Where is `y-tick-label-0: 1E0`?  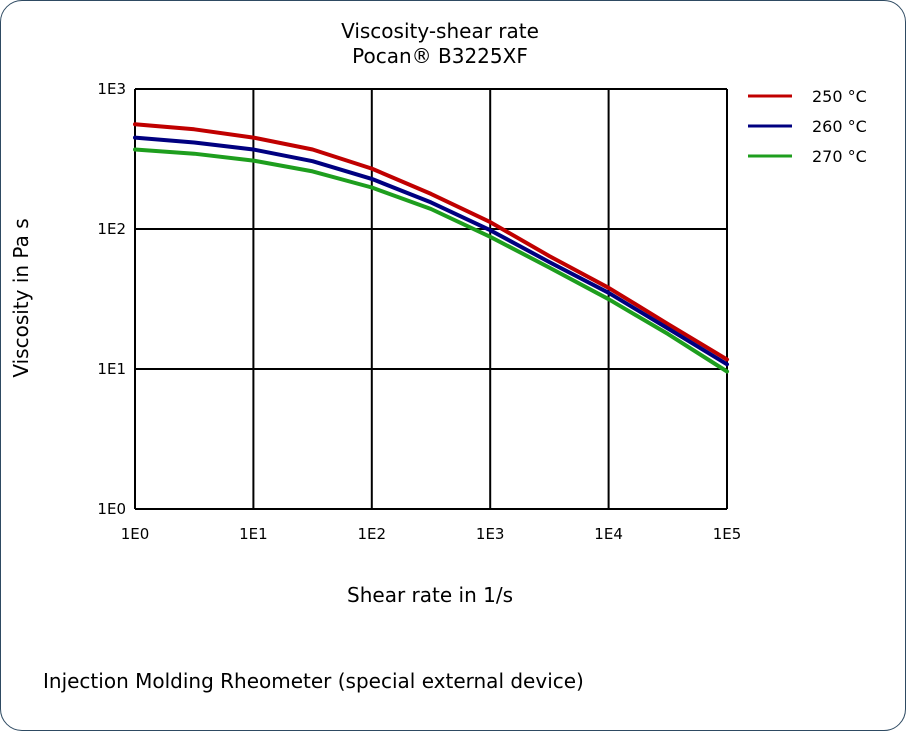
y-tick-label-0: 1E0 is located at coordinates (111, 509).